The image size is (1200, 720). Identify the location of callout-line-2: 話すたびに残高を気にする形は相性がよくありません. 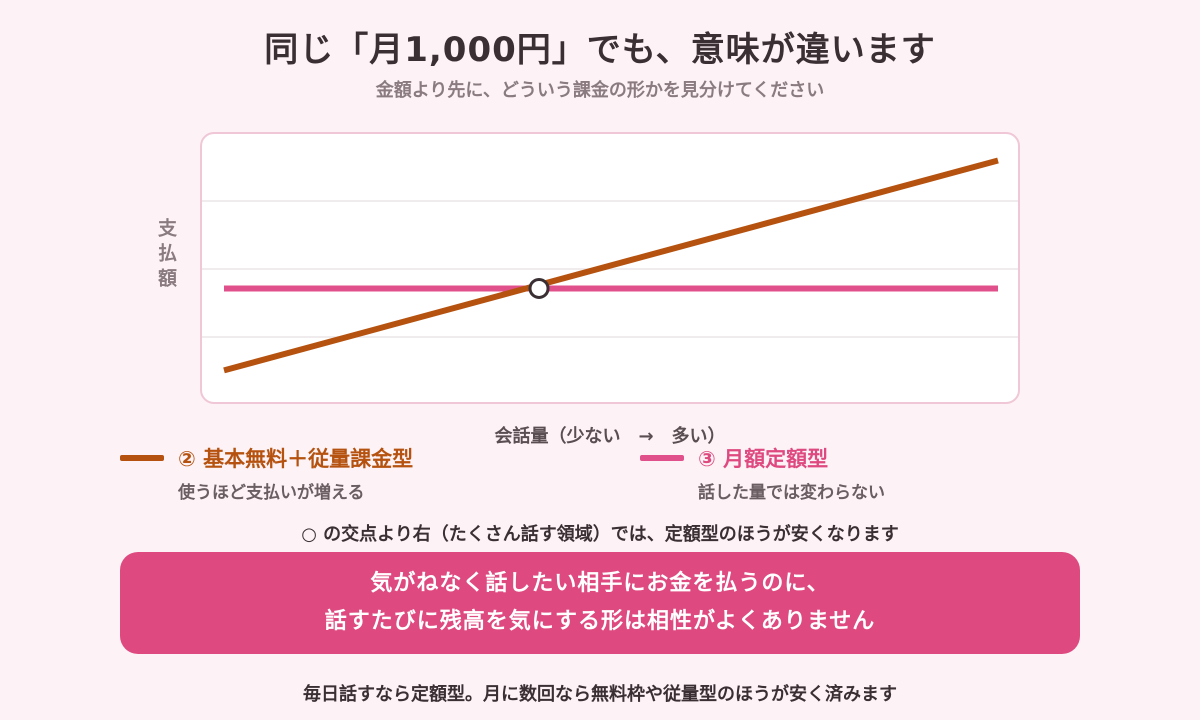
(600, 621).